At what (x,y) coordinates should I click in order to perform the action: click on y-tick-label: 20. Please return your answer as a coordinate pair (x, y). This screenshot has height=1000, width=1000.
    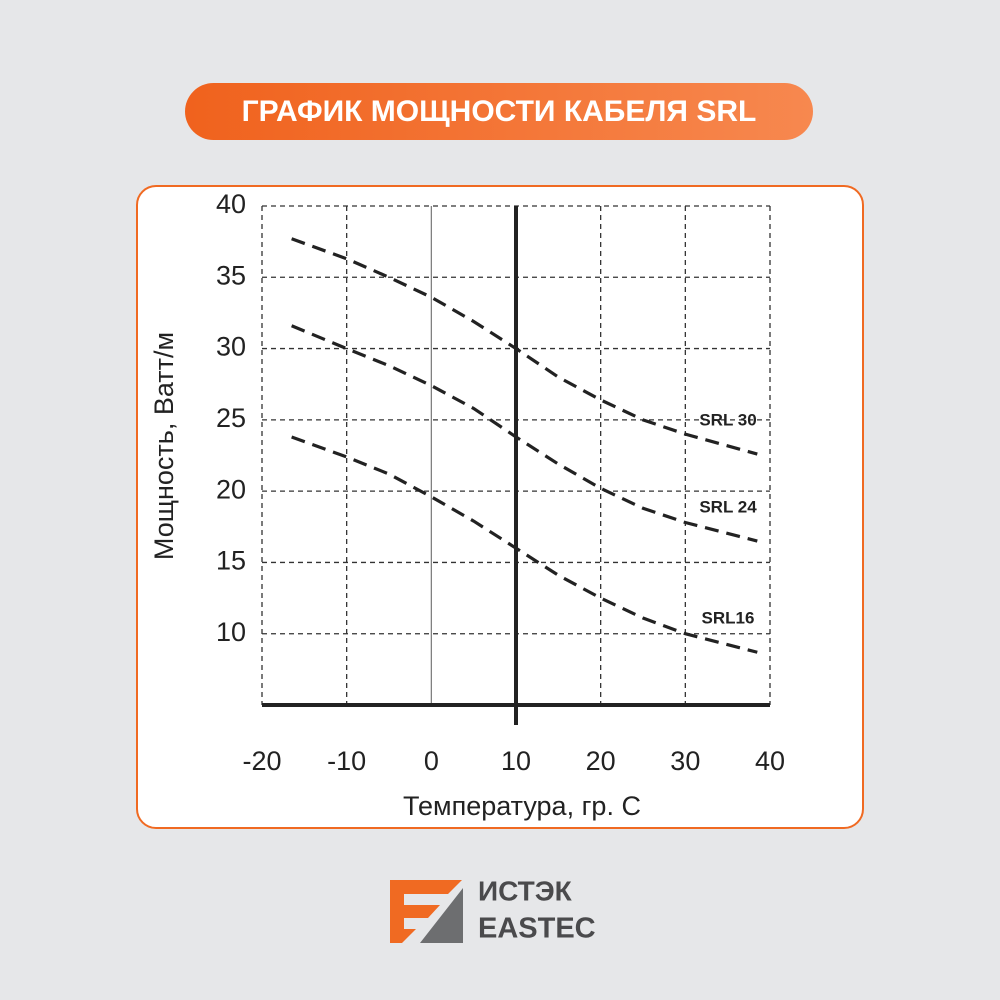
    Looking at the image, I should click on (231, 489).